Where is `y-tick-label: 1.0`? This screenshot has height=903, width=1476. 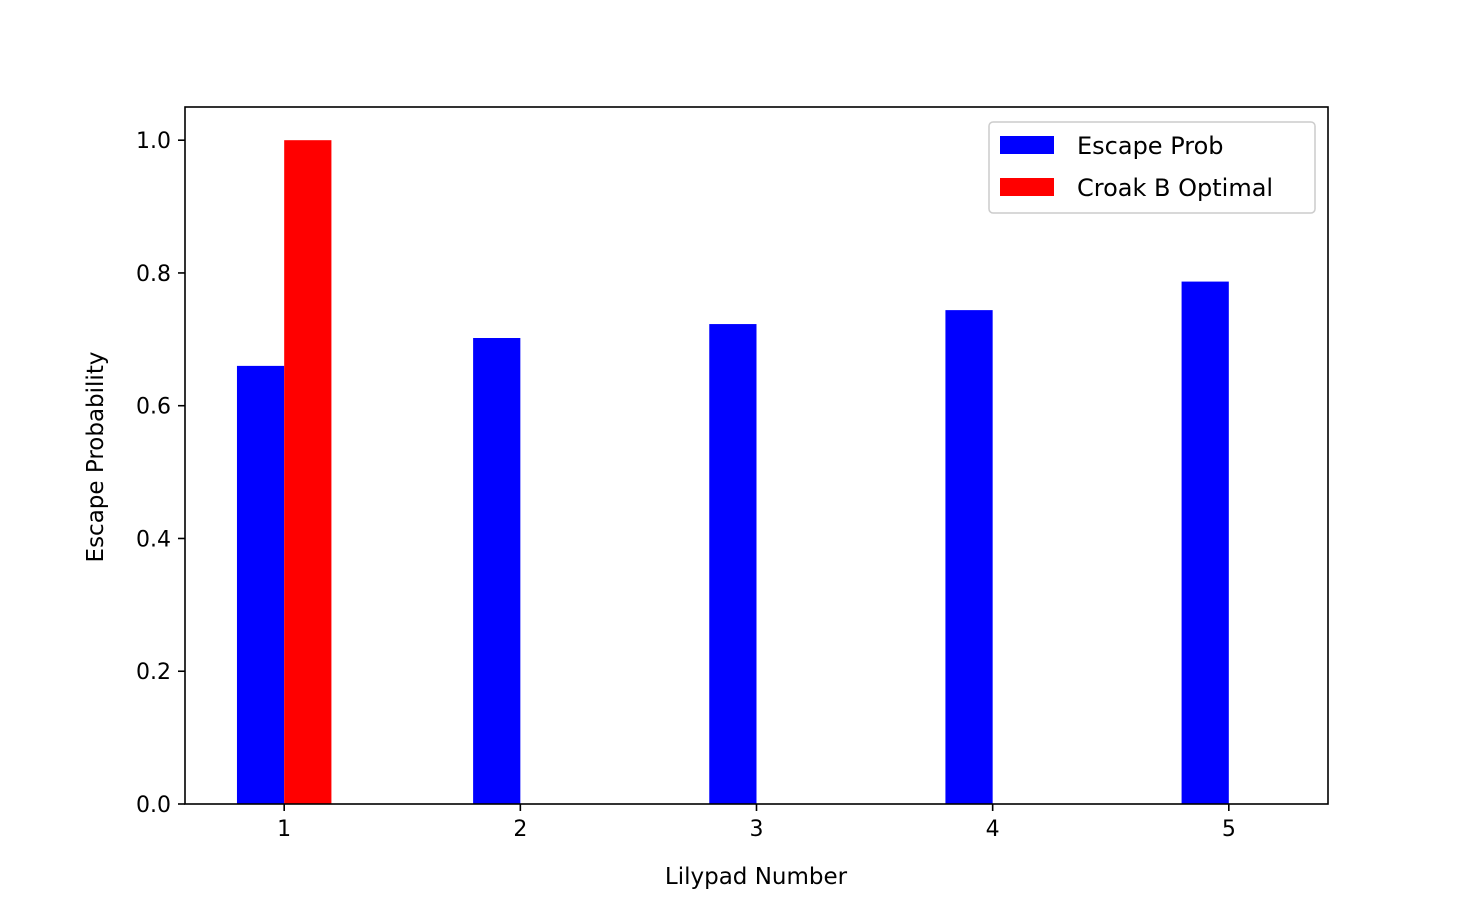
y-tick-label: 1.0 is located at coordinates (153, 141).